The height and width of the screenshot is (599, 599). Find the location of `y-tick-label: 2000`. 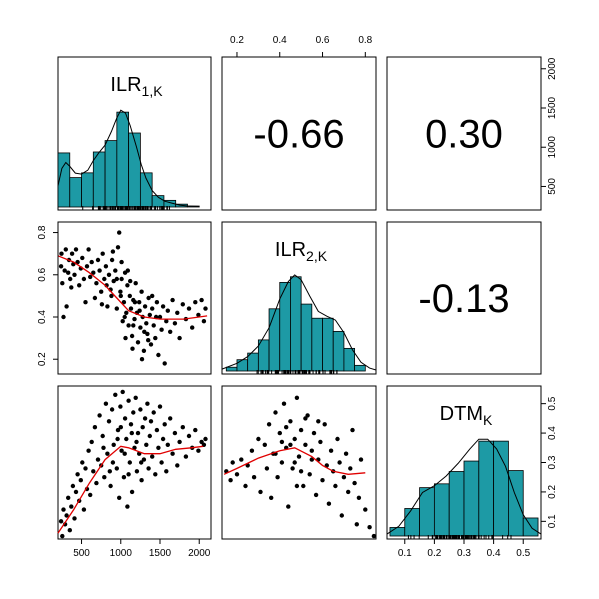

y-tick-label: 2000 is located at coordinates (552, 68).